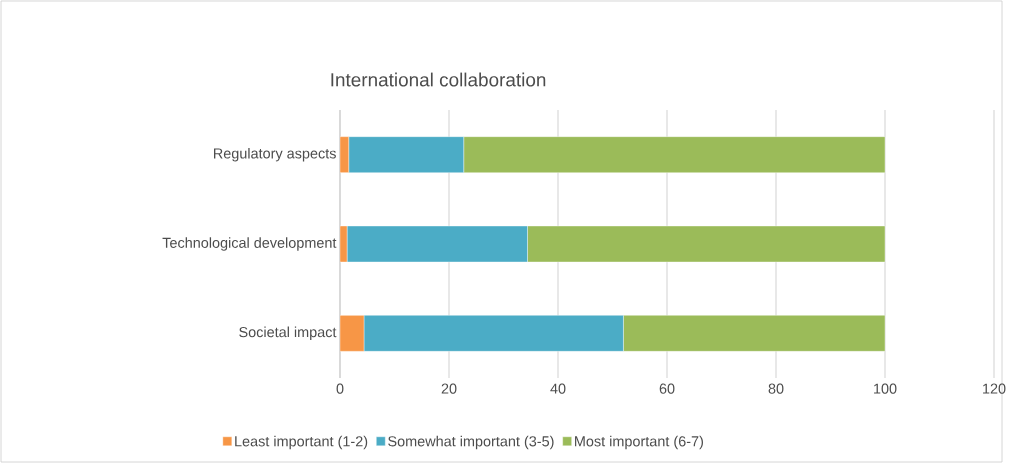  I want to click on x-tick-label: 0, so click(340, 388).